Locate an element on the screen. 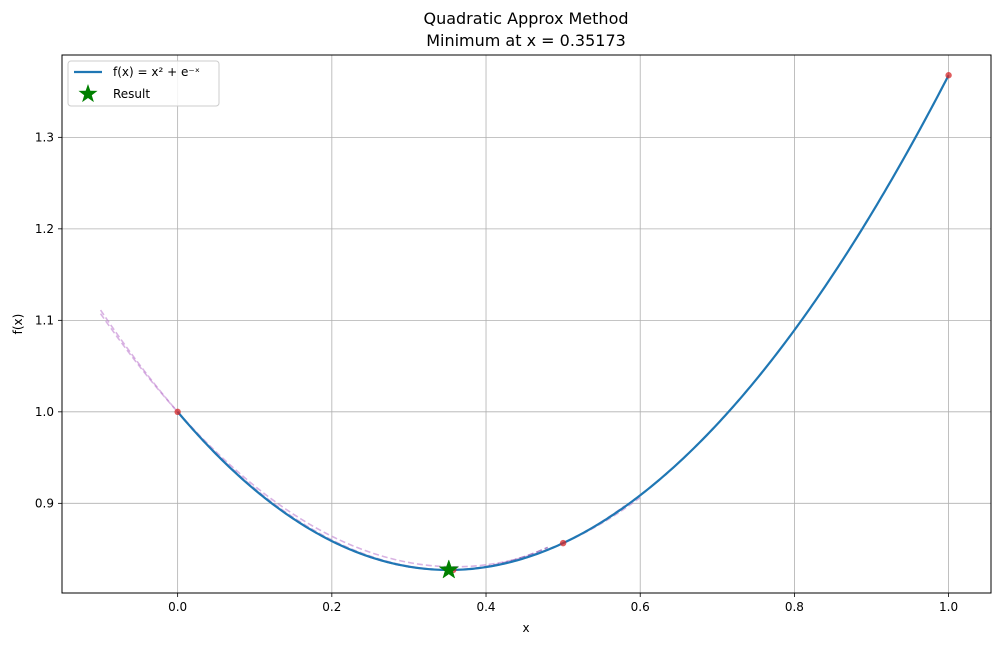 The width and height of the screenshot is (1001, 645). result-star-marker is located at coordinates (449, 569).